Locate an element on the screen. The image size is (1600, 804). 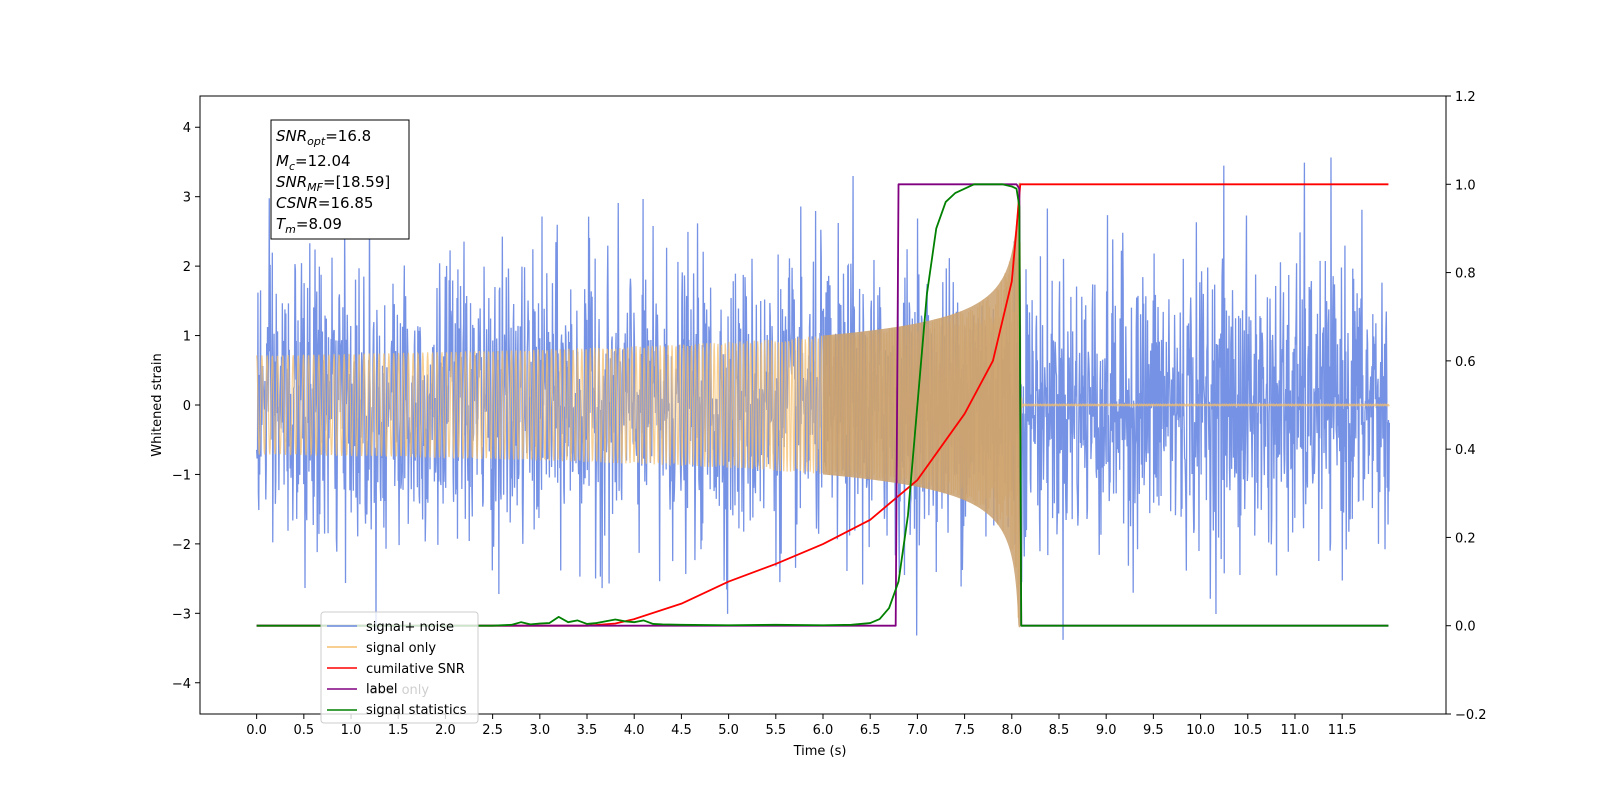
legend-label-signal-only: signal only is located at coordinates (401, 648).